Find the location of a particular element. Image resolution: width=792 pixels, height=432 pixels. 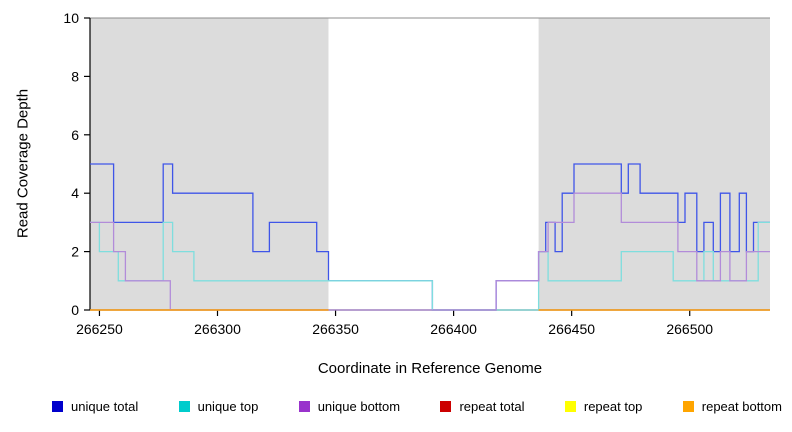

legend-label: unique top is located at coordinates (228, 406).